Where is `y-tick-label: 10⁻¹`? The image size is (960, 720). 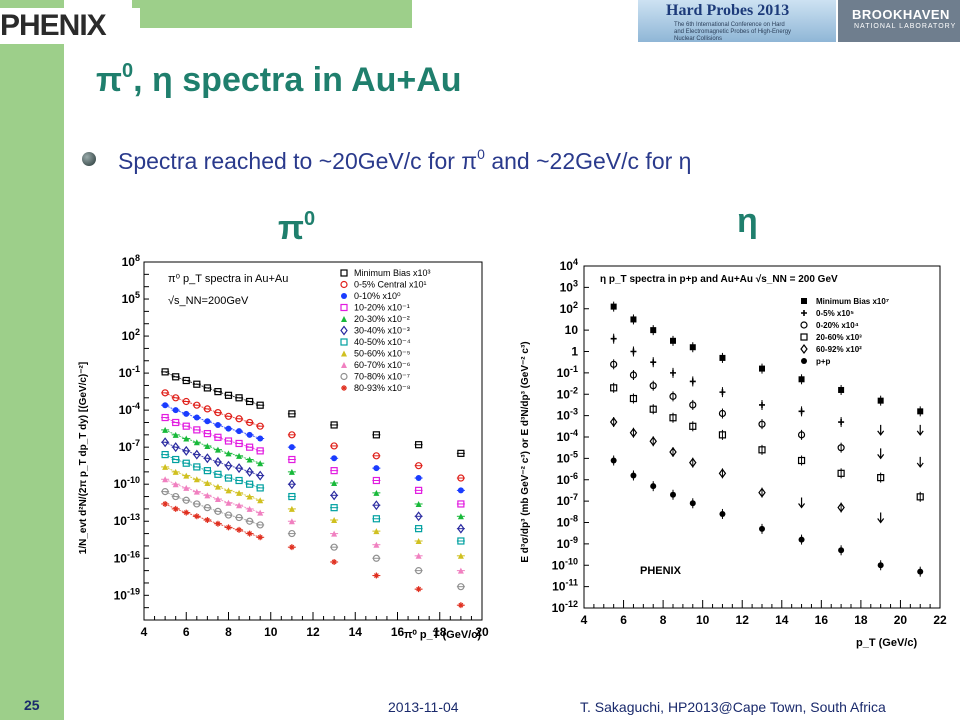
y-tick-label: 10⁻¹ is located at coordinates (567, 372).